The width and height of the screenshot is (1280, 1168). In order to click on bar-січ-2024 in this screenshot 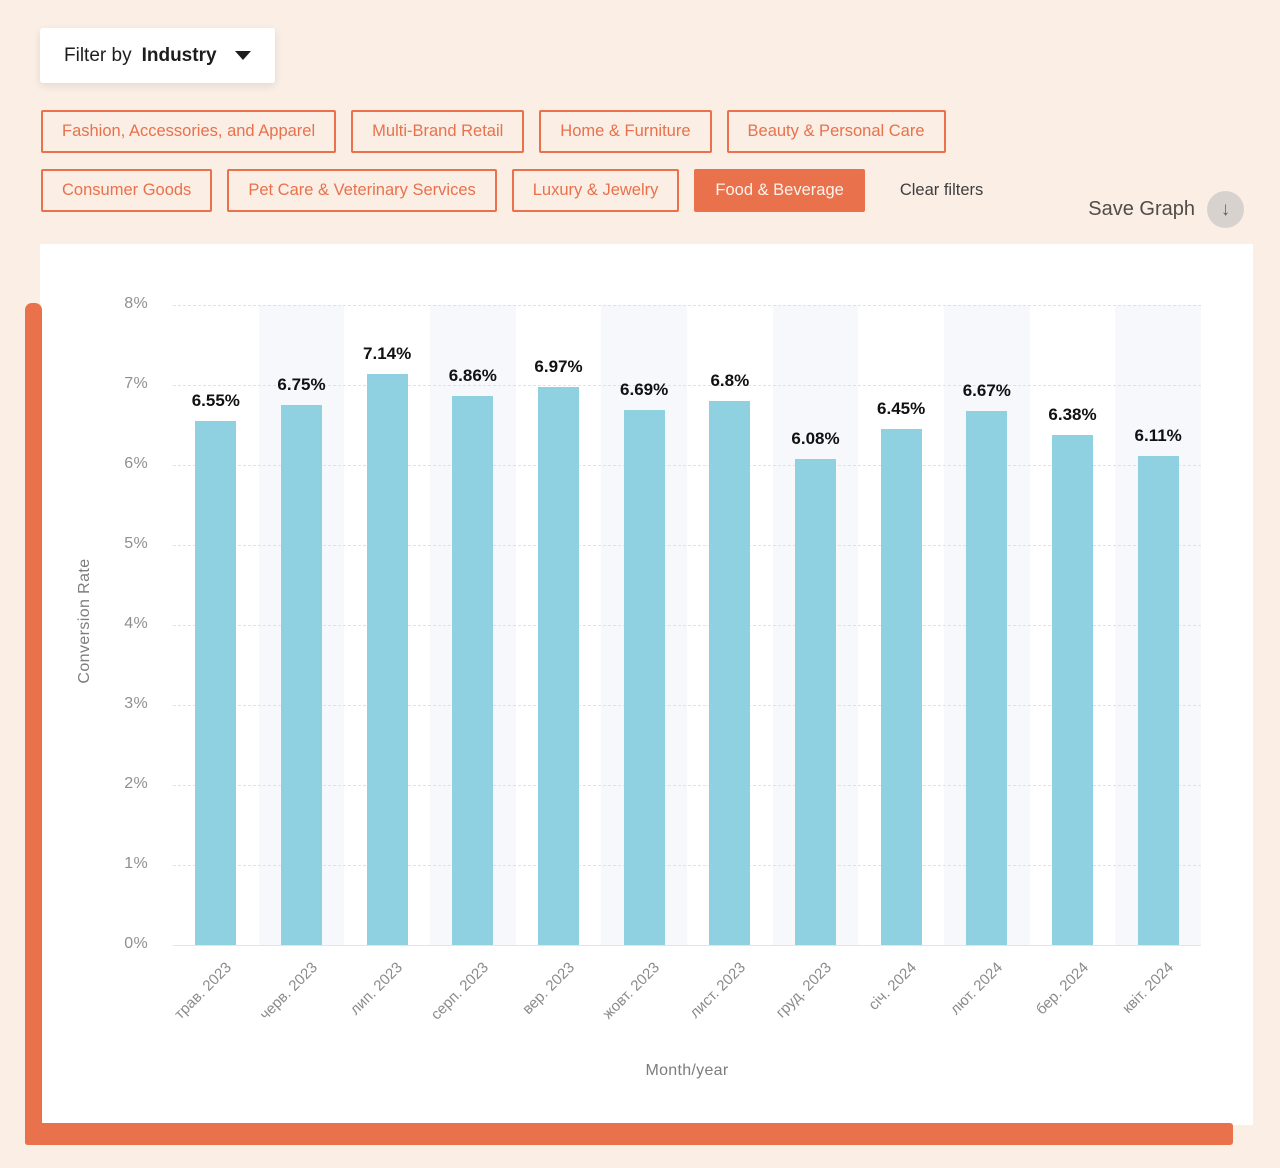, I will do `click(901, 687)`.